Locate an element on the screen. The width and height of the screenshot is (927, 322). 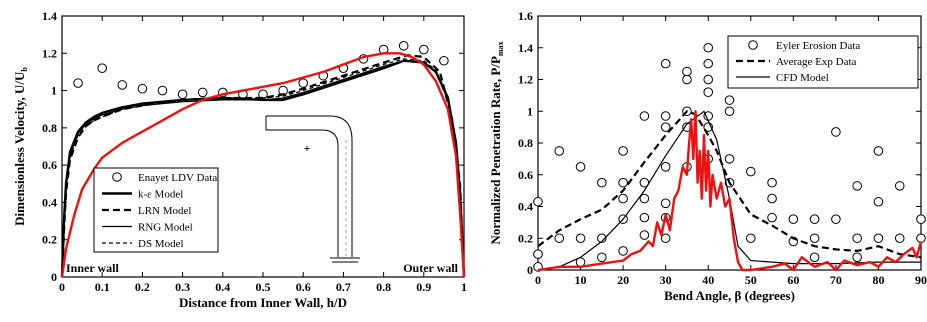
x-tick-label: 80 is located at coordinates (878, 280).